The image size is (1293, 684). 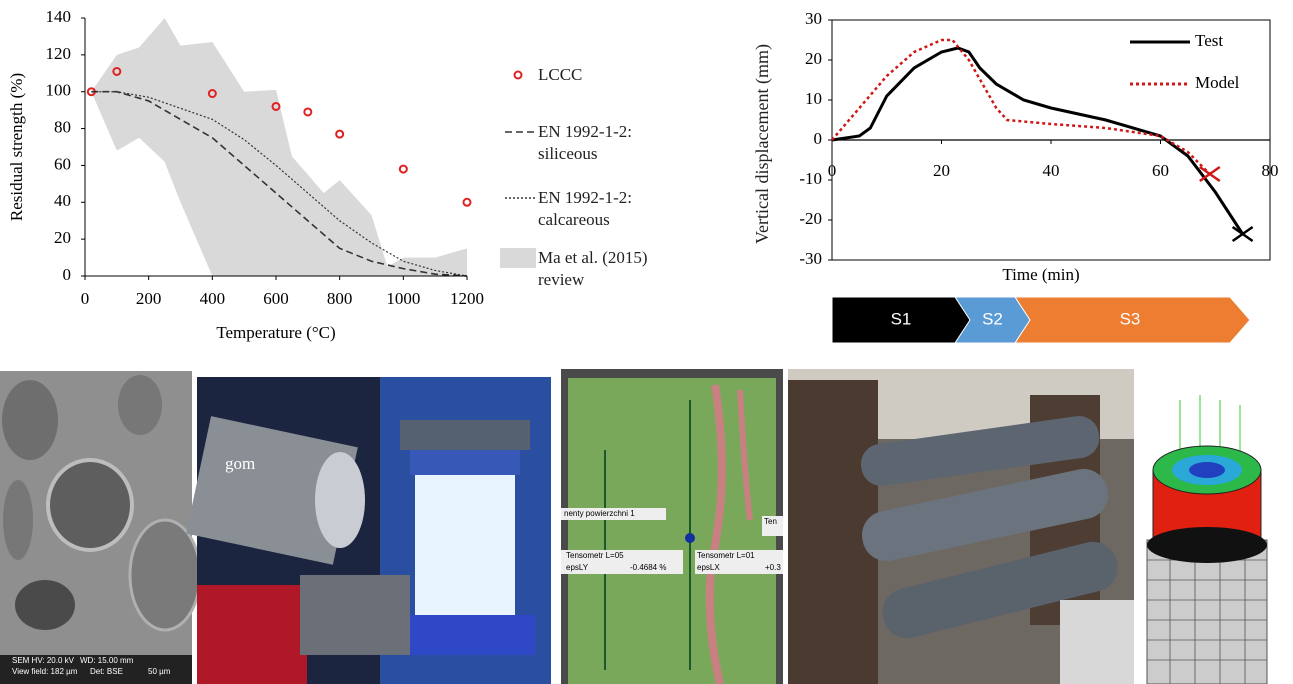 What do you see at coordinates (810, 218) in the screenshot?
I see `y-tick-label: -20` at bounding box center [810, 218].